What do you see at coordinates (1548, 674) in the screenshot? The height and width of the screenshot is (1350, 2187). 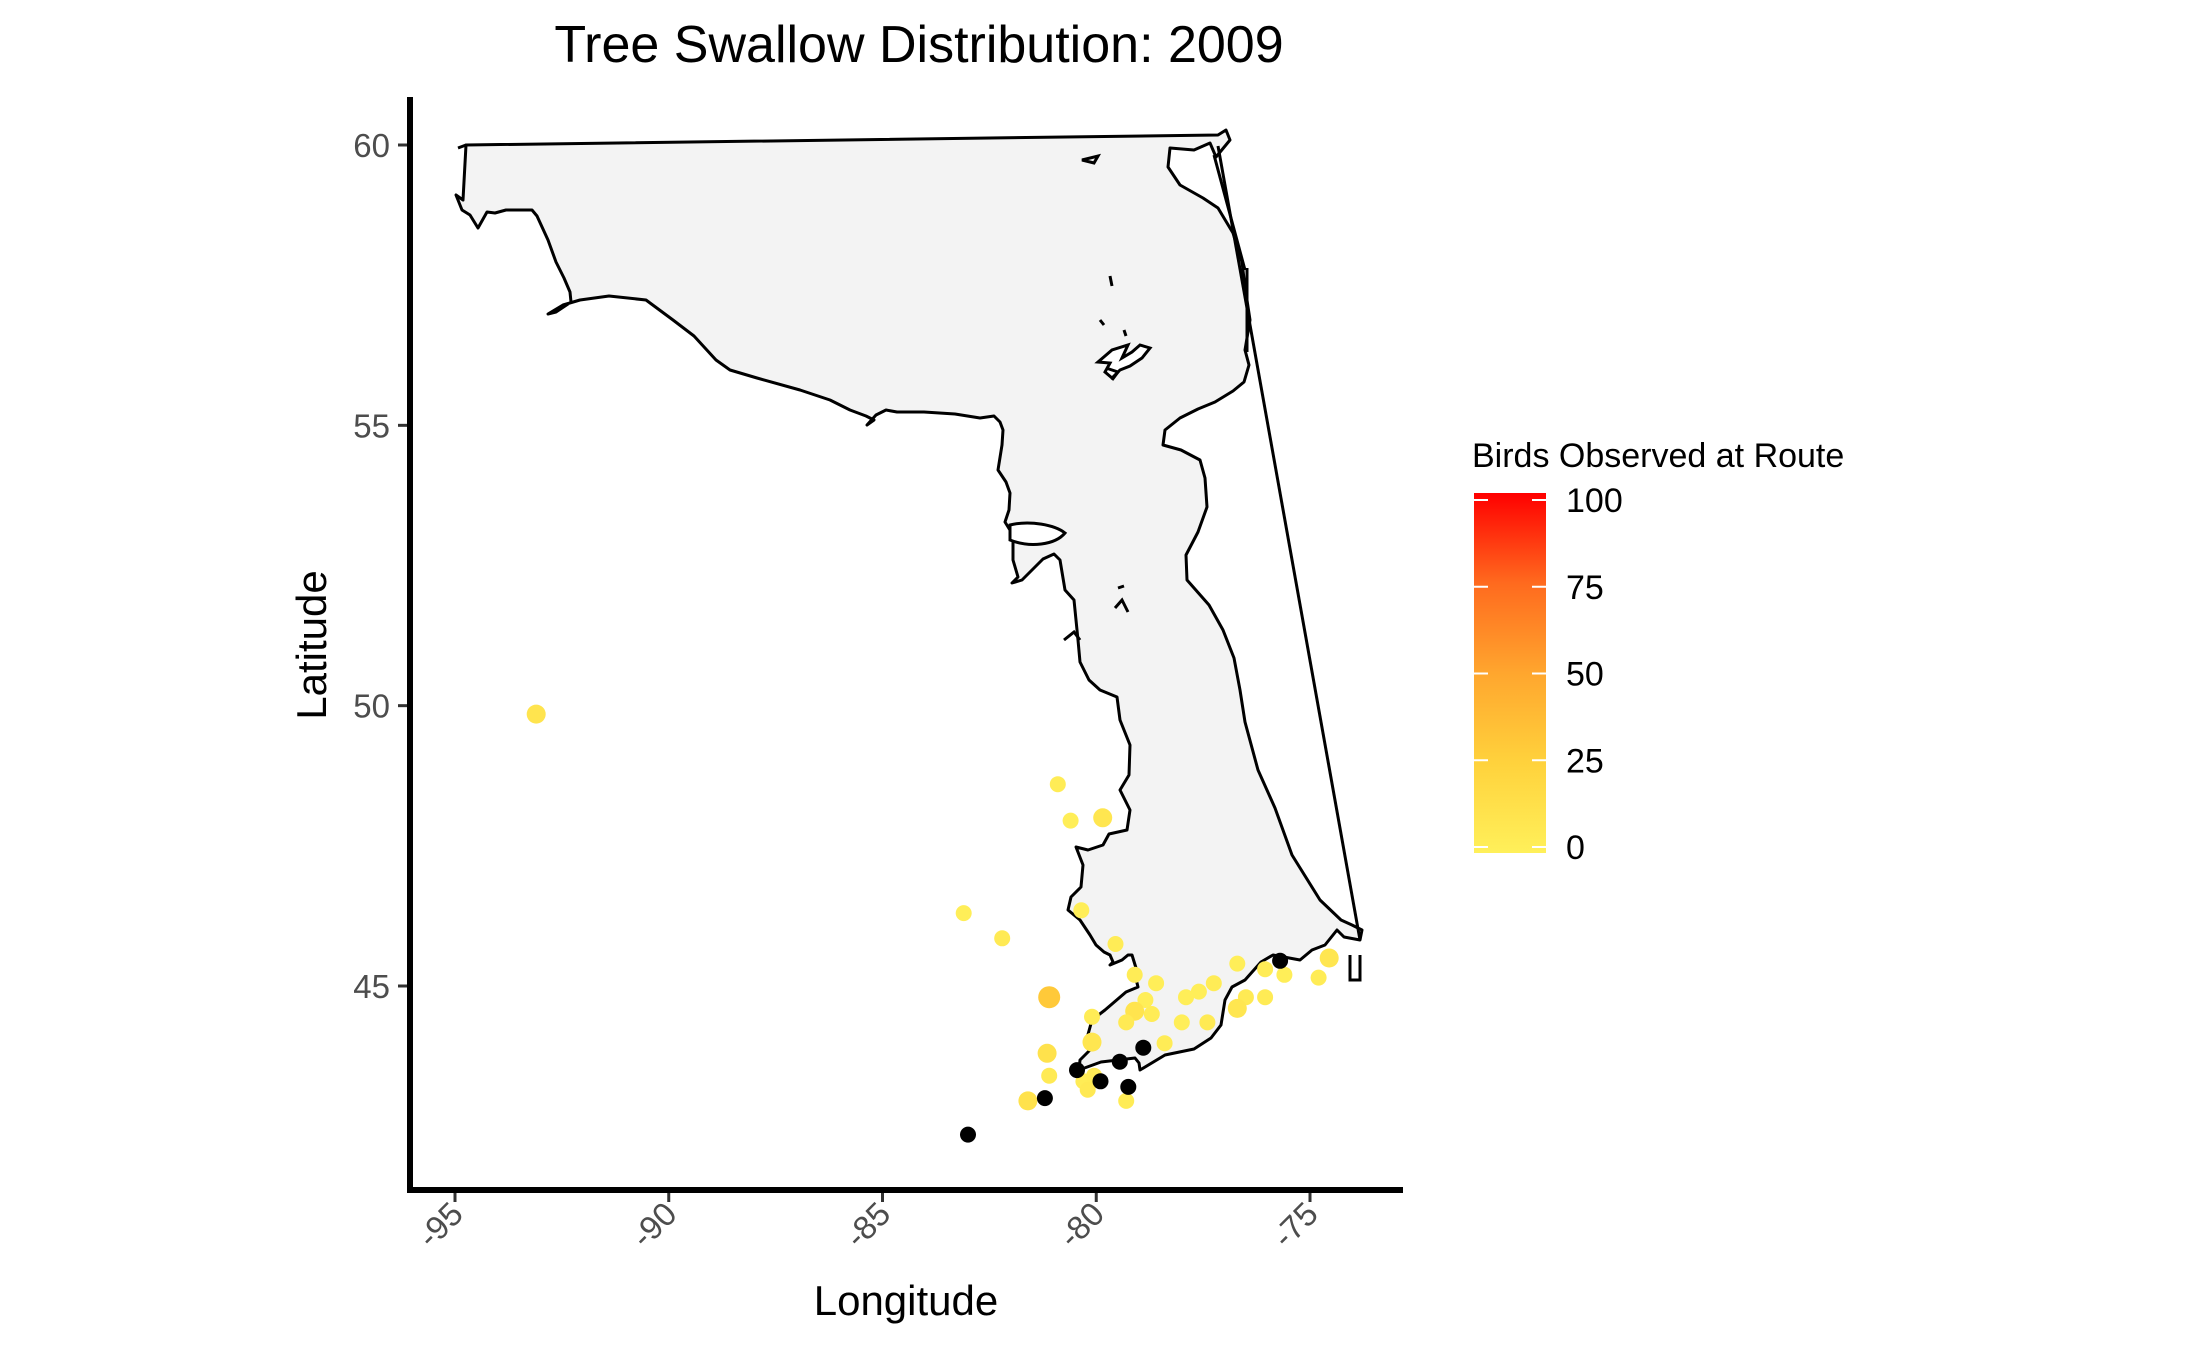 I see `legend-ticks: 100 75 50 25 0` at bounding box center [1548, 674].